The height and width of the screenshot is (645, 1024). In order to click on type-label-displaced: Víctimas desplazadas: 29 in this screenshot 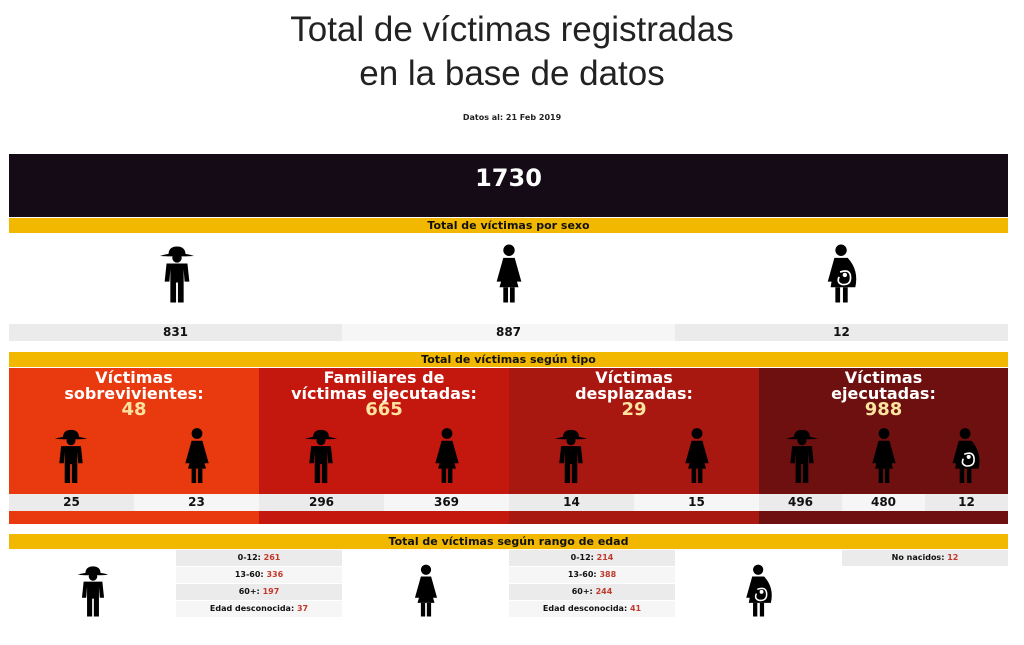, I will do `click(634, 394)`.